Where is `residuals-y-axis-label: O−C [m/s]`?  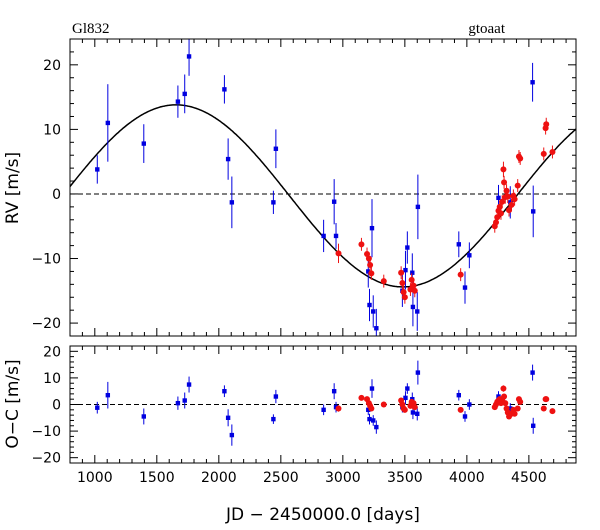 residuals-y-axis-label: O−C [m/s] is located at coordinates (13, 403).